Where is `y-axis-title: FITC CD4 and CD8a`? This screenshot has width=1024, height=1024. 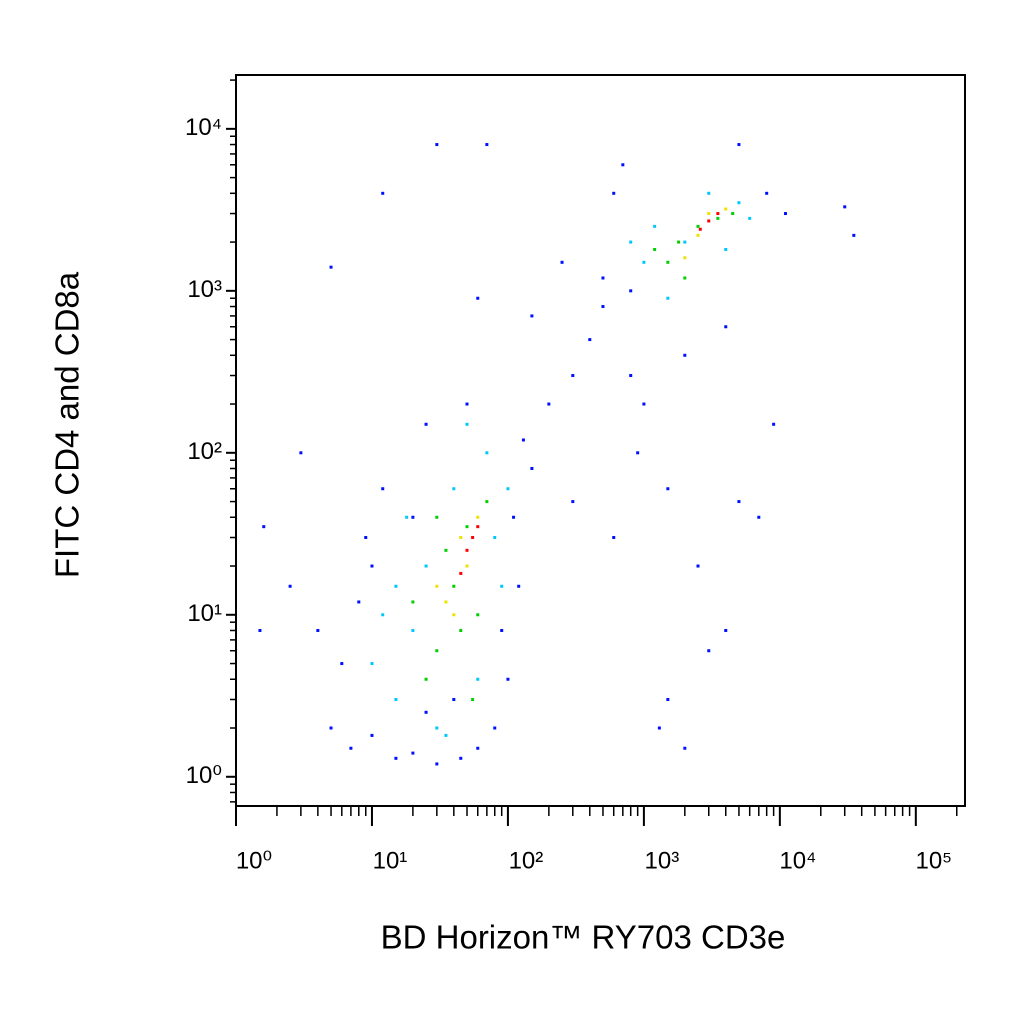
y-axis-title: FITC CD4 and CD8a is located at coordinates (67, 424).